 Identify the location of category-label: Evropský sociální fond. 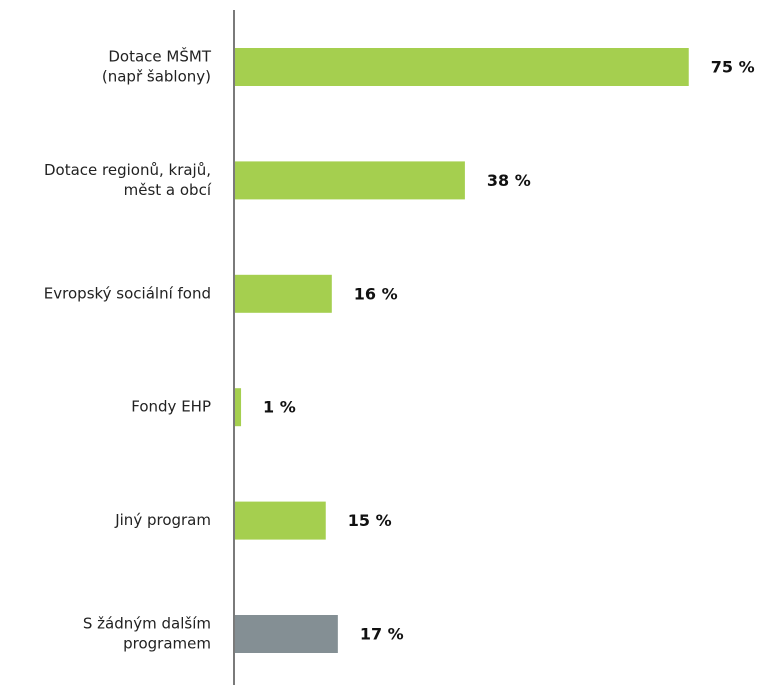
(127, 293).